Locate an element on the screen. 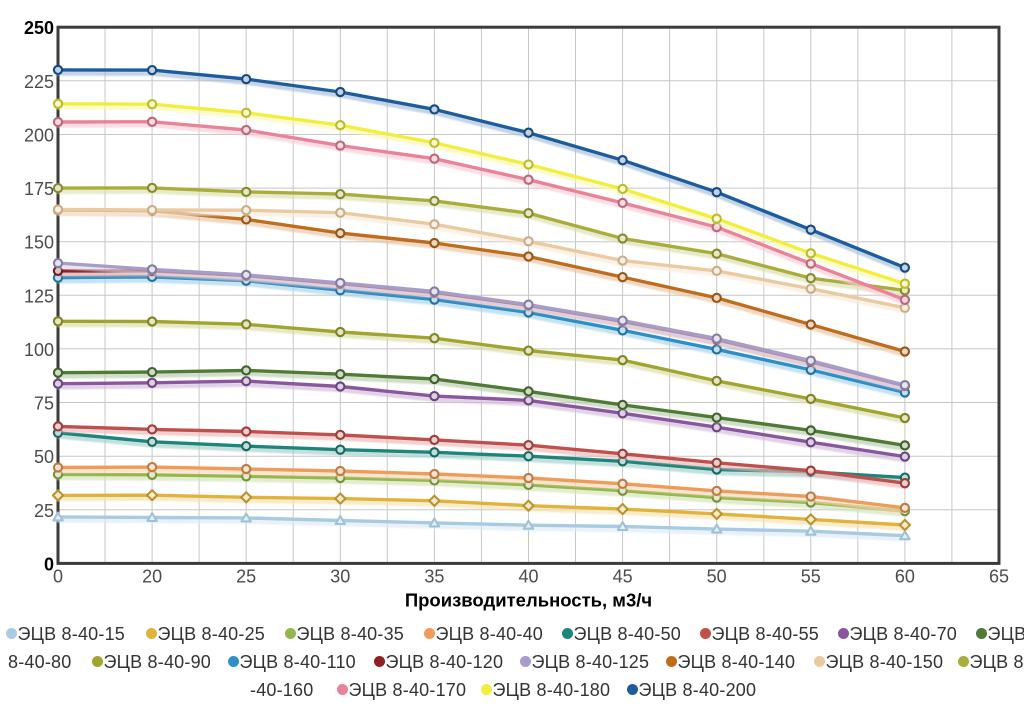  svg-text: 30 is located at coordinates (340, 577).